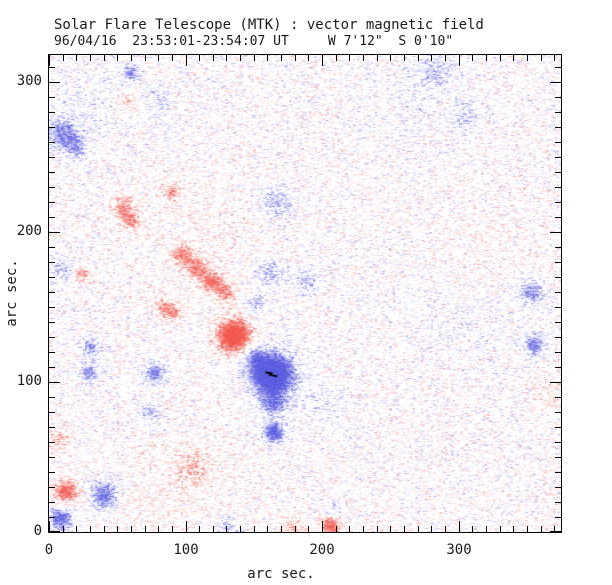 This screenshot has height=585, width=612. Describe the element at coordinates (322, 550) in the screenshot. I see `x-tick-label: 200` at that location.